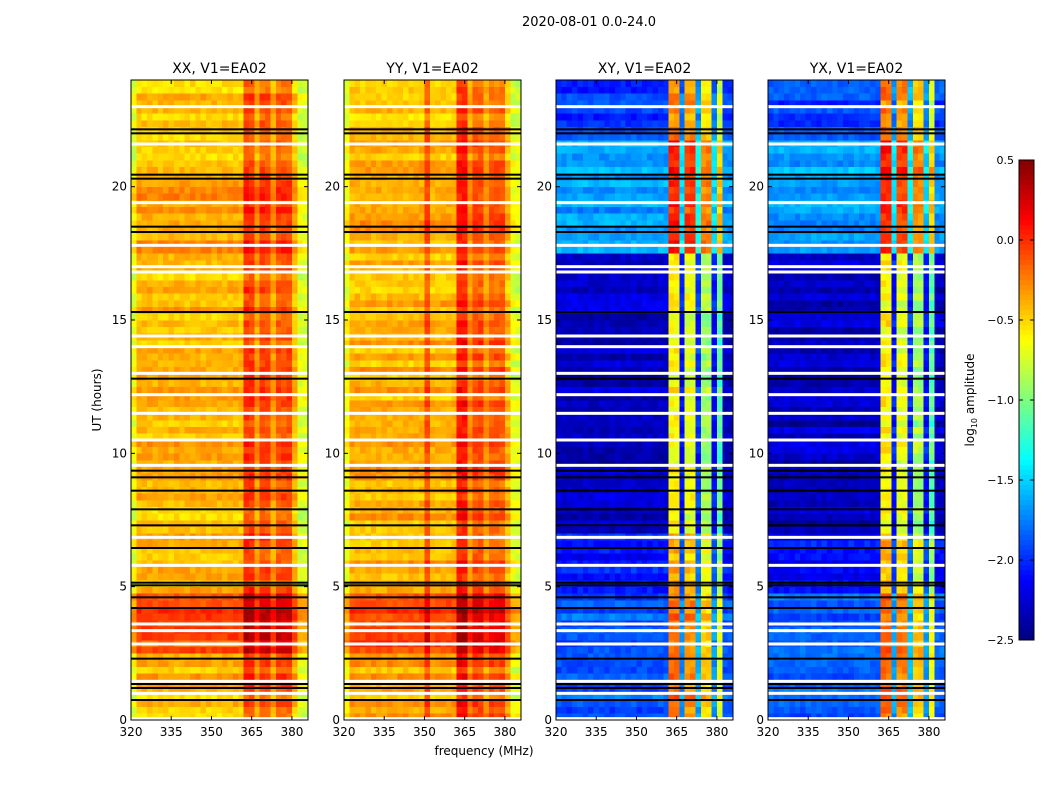 This screenshot has width=1050, height=800. Describe the element at coordinates (219, 174) in the screenshot. I see `flagged-row-black` at that location.